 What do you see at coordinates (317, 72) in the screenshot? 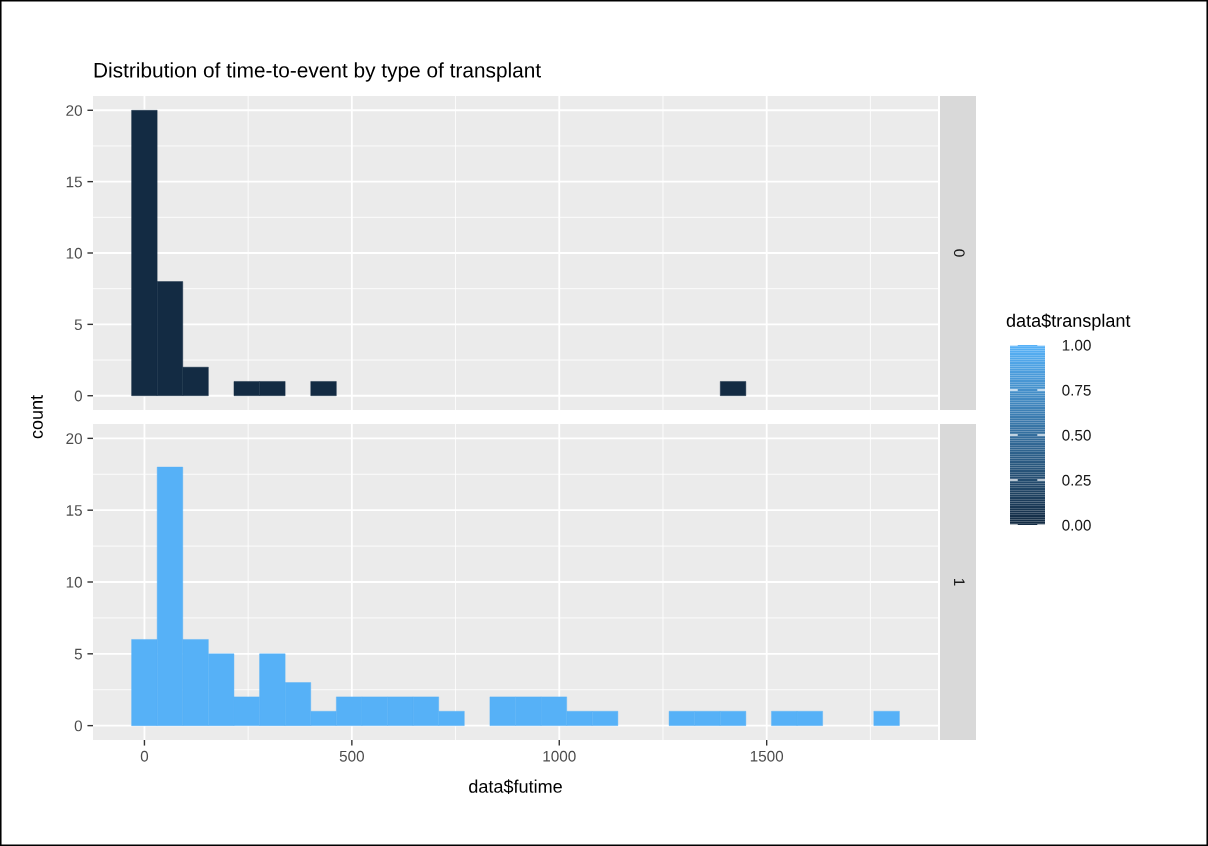
I see `chart-title: Distribution of time-to-event by type of transplant` at bounding box center [317, 72].